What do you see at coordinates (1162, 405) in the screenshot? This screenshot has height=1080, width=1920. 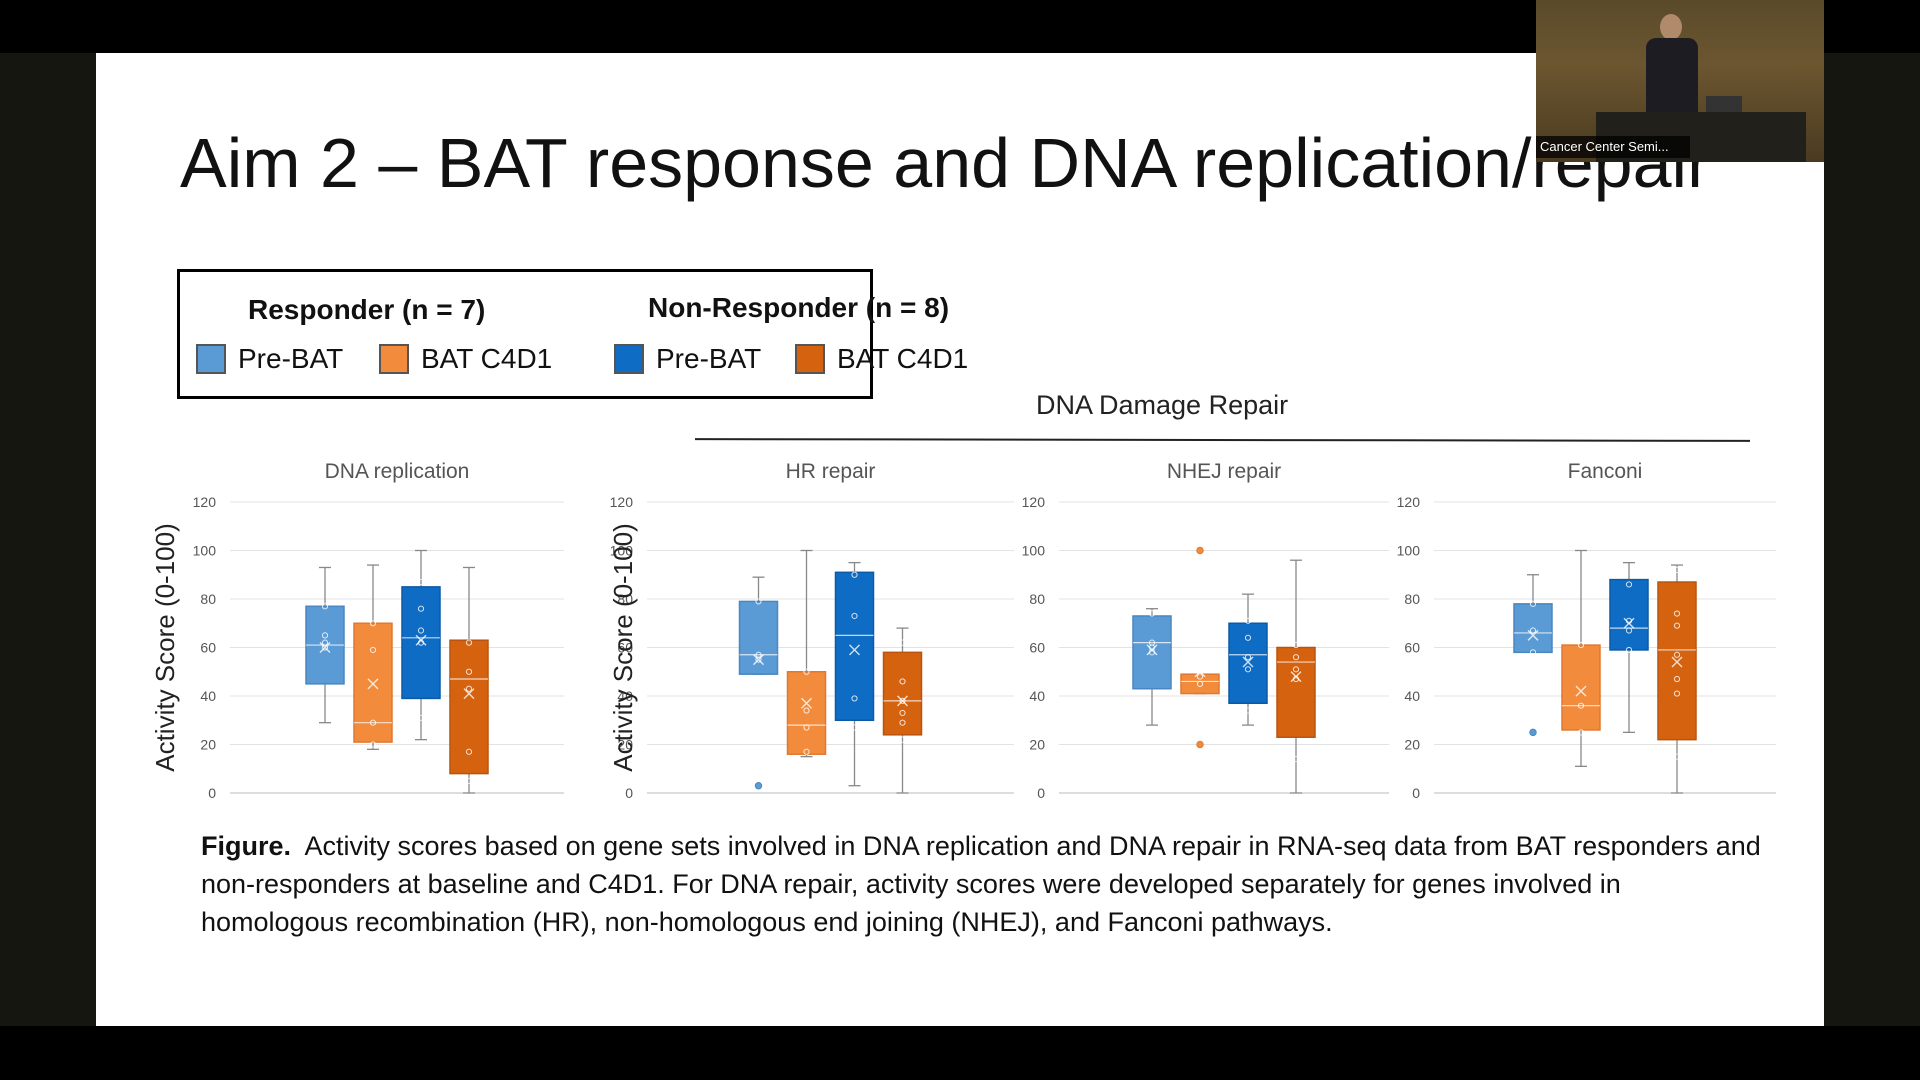 I see `dna-damage-repair-header: DNA Damage Repair` at bounding box center [1162, 405].